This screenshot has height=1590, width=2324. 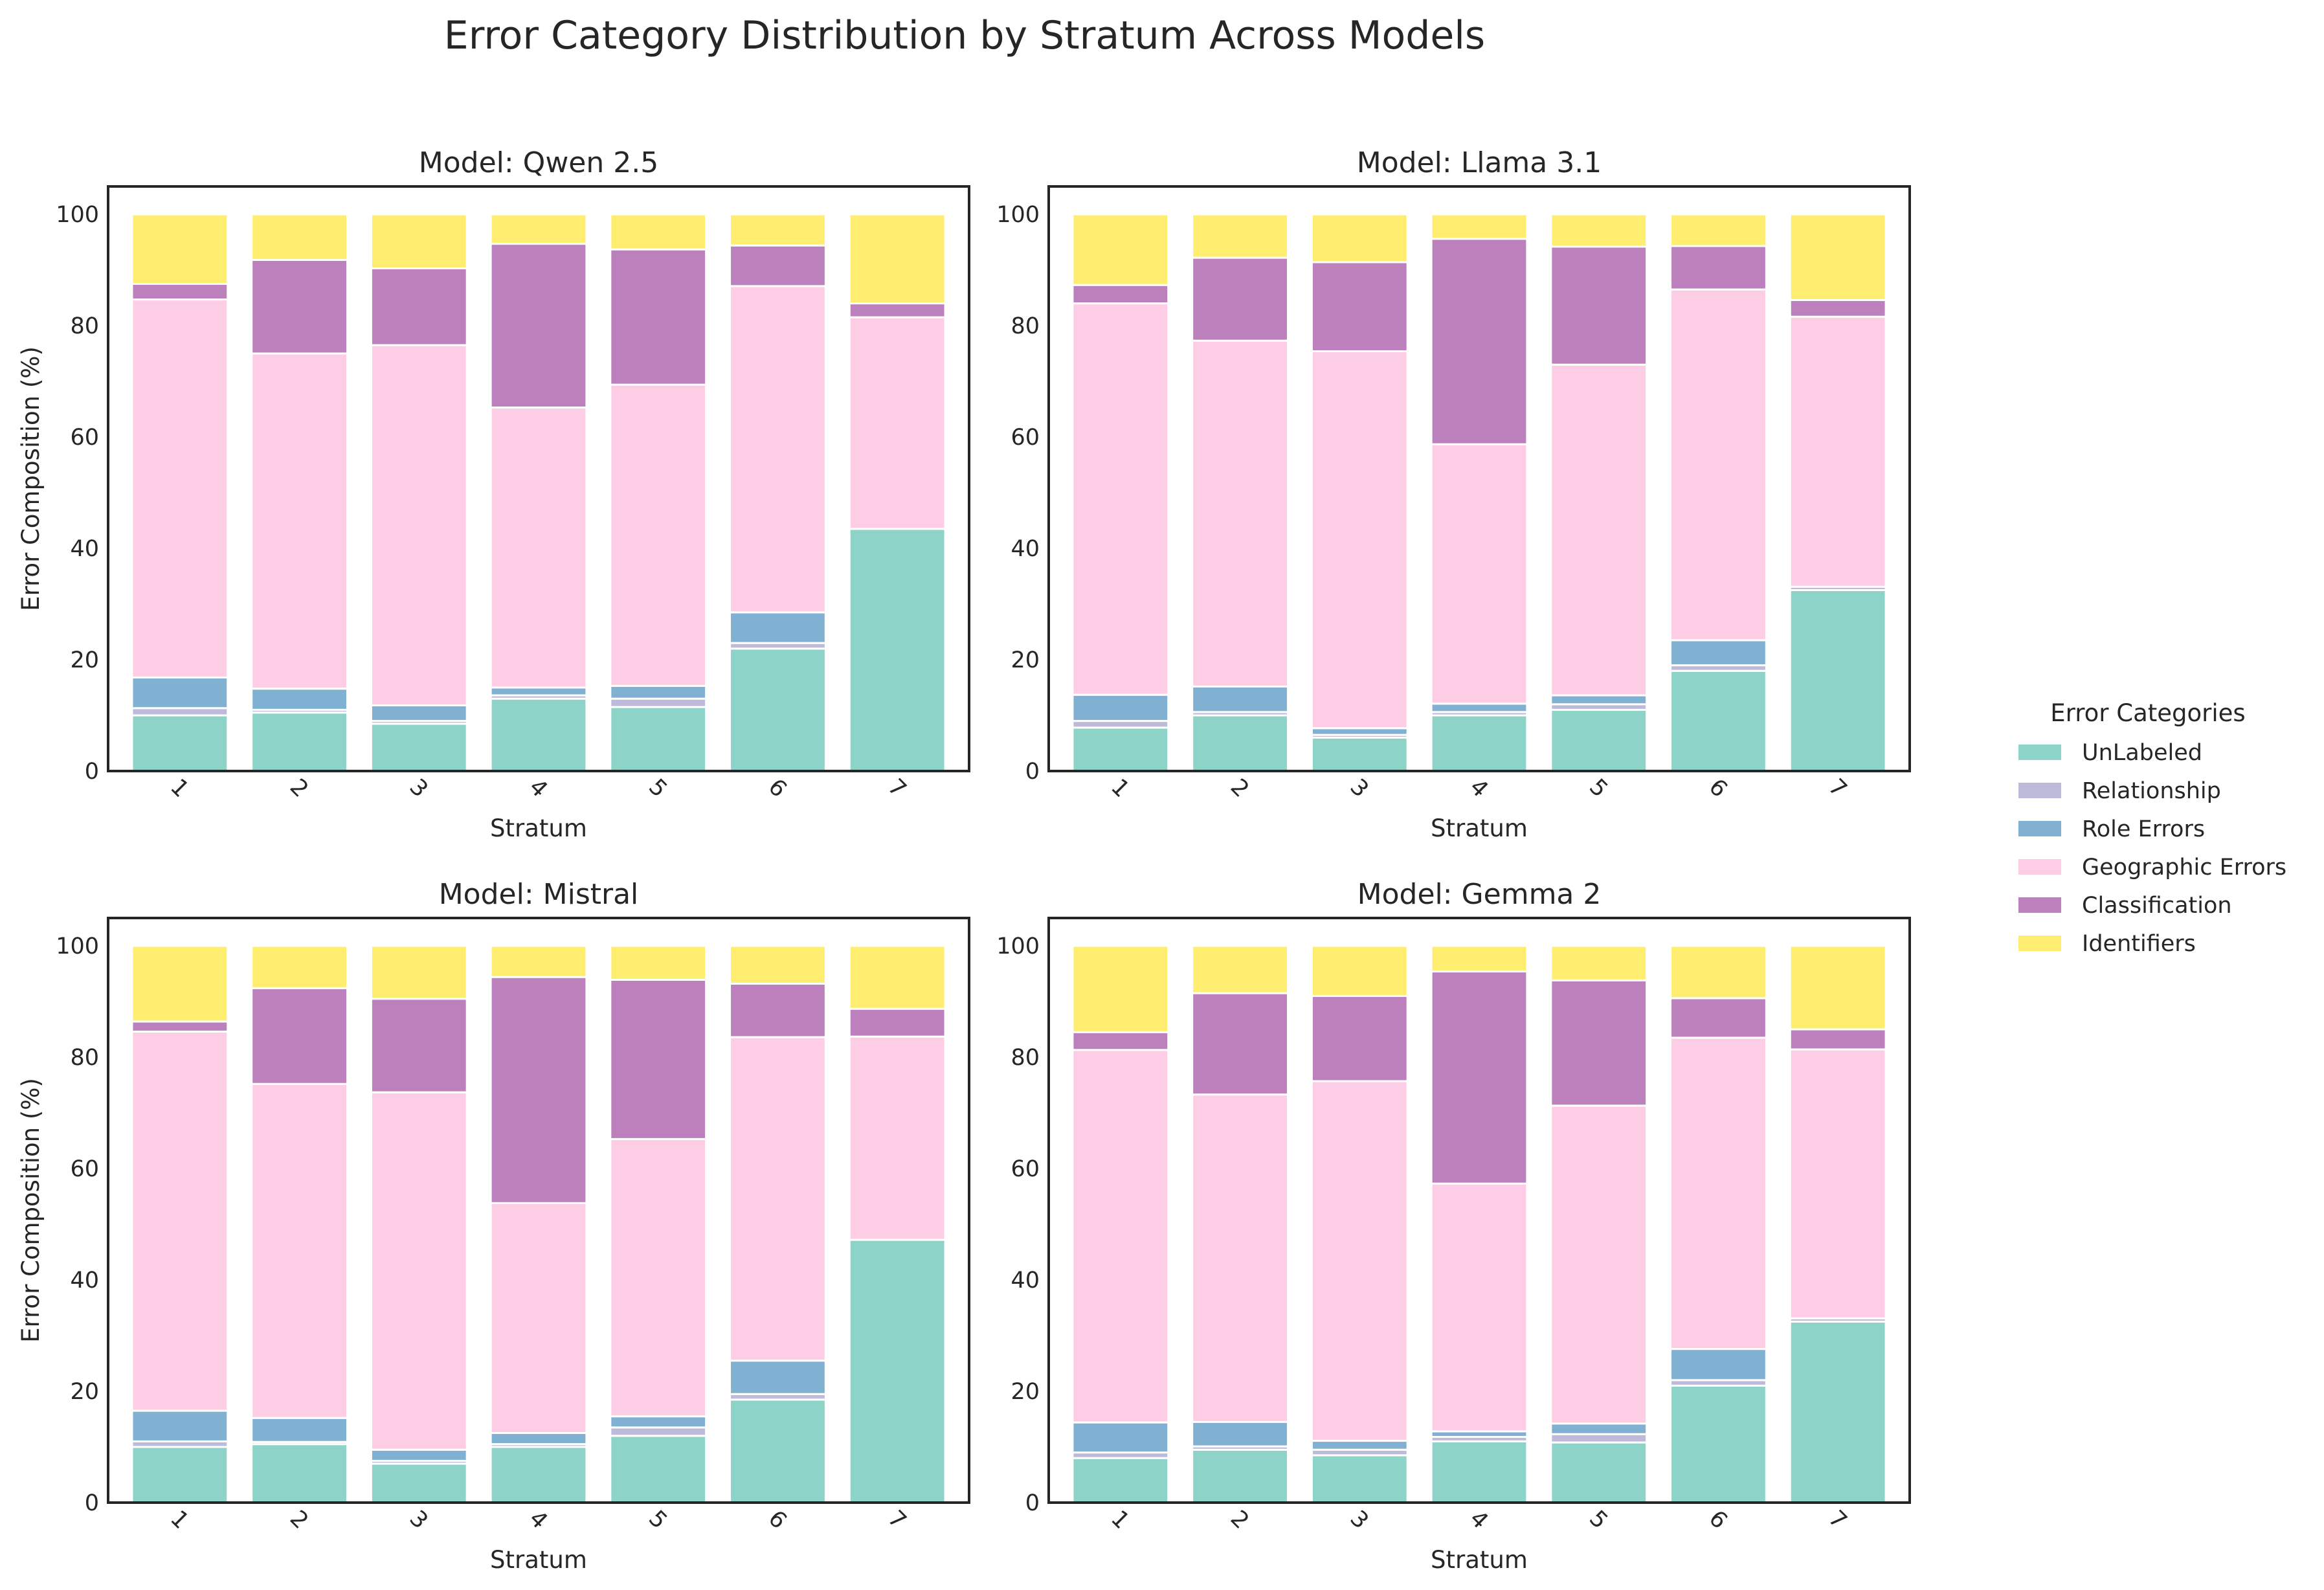 I want to click on panel-1-frame, so click(x=538, y=478).